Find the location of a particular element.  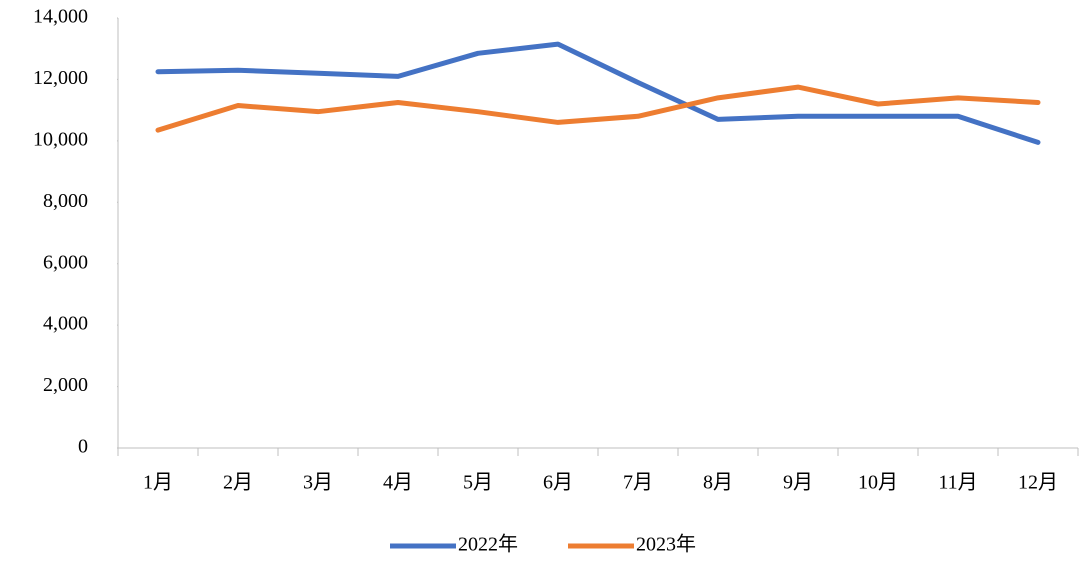

y-tick-label: 10,000 is located at coordinates (60, 139).